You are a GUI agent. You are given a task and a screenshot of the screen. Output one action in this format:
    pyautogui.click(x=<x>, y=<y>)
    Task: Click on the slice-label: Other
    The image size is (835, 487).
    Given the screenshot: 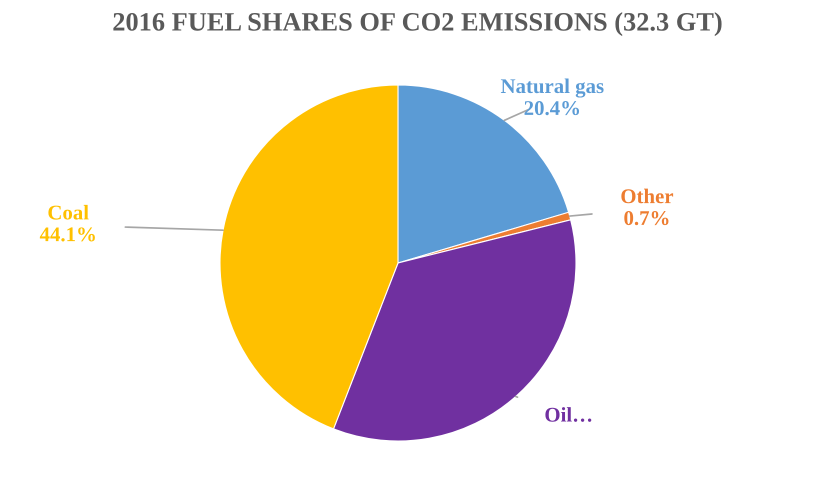 What is the action you would take?
    pyautogui.click(x=647, y=196)
    